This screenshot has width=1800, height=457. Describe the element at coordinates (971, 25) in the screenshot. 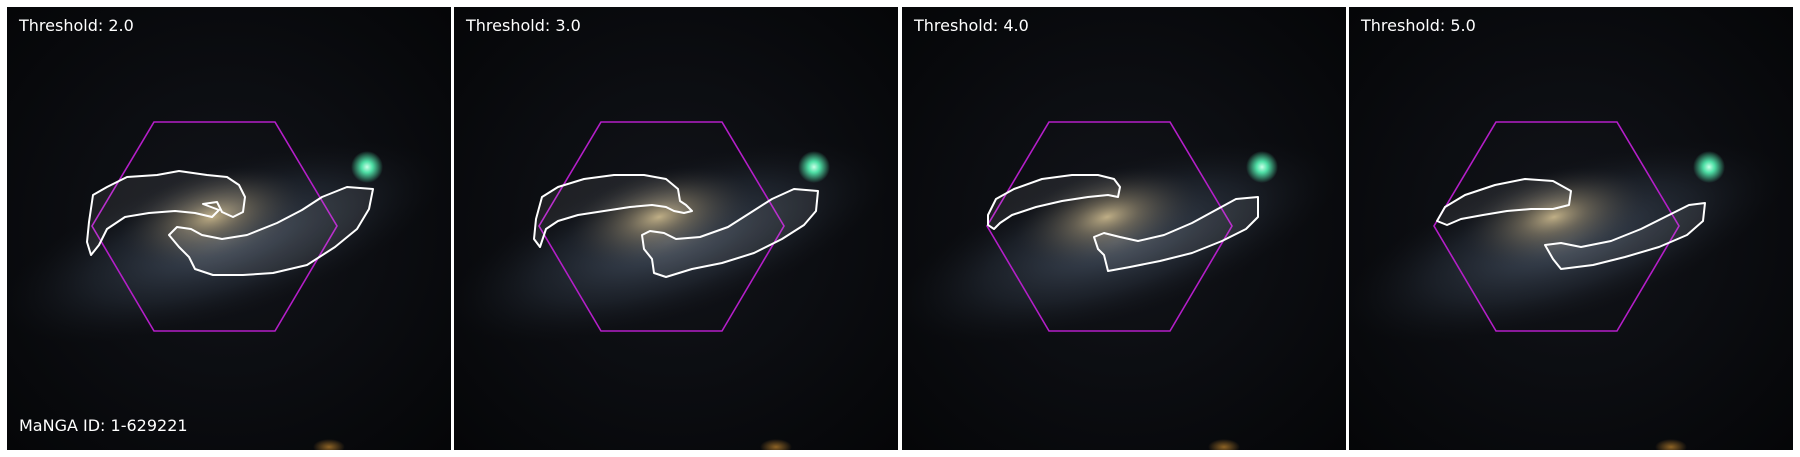

I see `threshold-label: Threshold: 4.0` at that location.